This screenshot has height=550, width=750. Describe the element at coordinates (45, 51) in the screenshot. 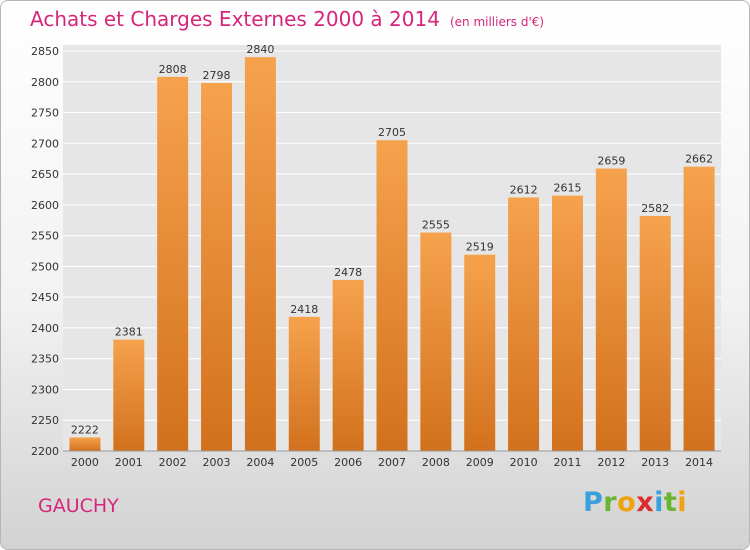

I see `y-tick-label: 2850` at that location.